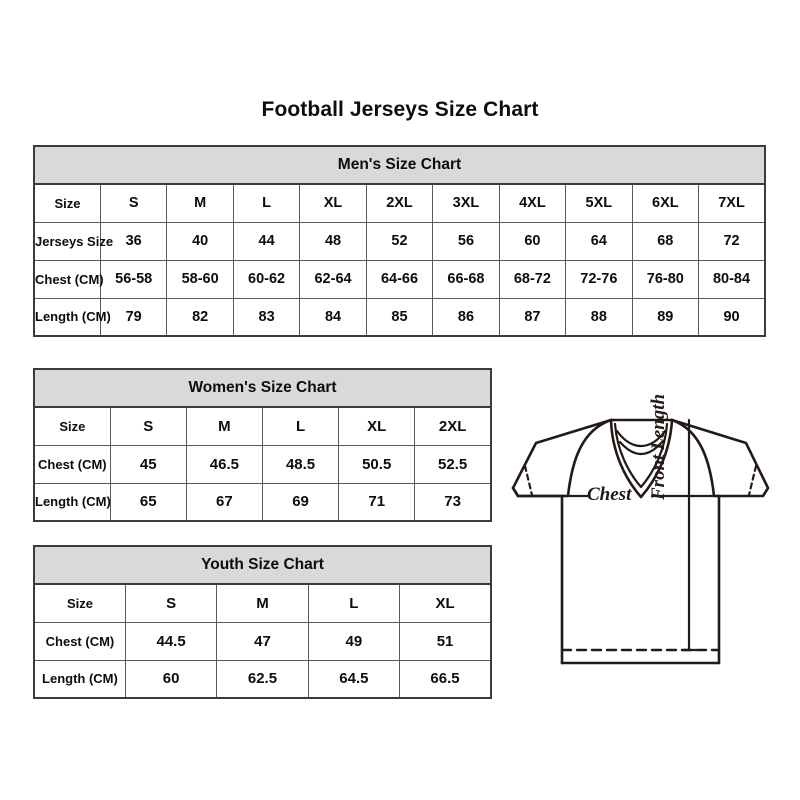 Image resolution: width=800 pixels, height=800 pixels. What do you see at coordinates (200, 241) in the screenshot?
I see `table-cell: 40` at bounding box center [200, 241].